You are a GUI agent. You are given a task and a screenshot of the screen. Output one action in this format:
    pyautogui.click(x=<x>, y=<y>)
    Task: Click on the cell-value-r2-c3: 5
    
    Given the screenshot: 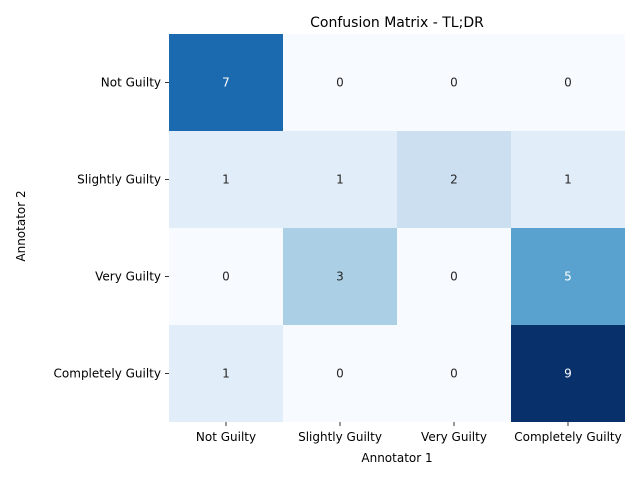 What is the action you would take?
    pyautogui.click(x=568, y=277)
    